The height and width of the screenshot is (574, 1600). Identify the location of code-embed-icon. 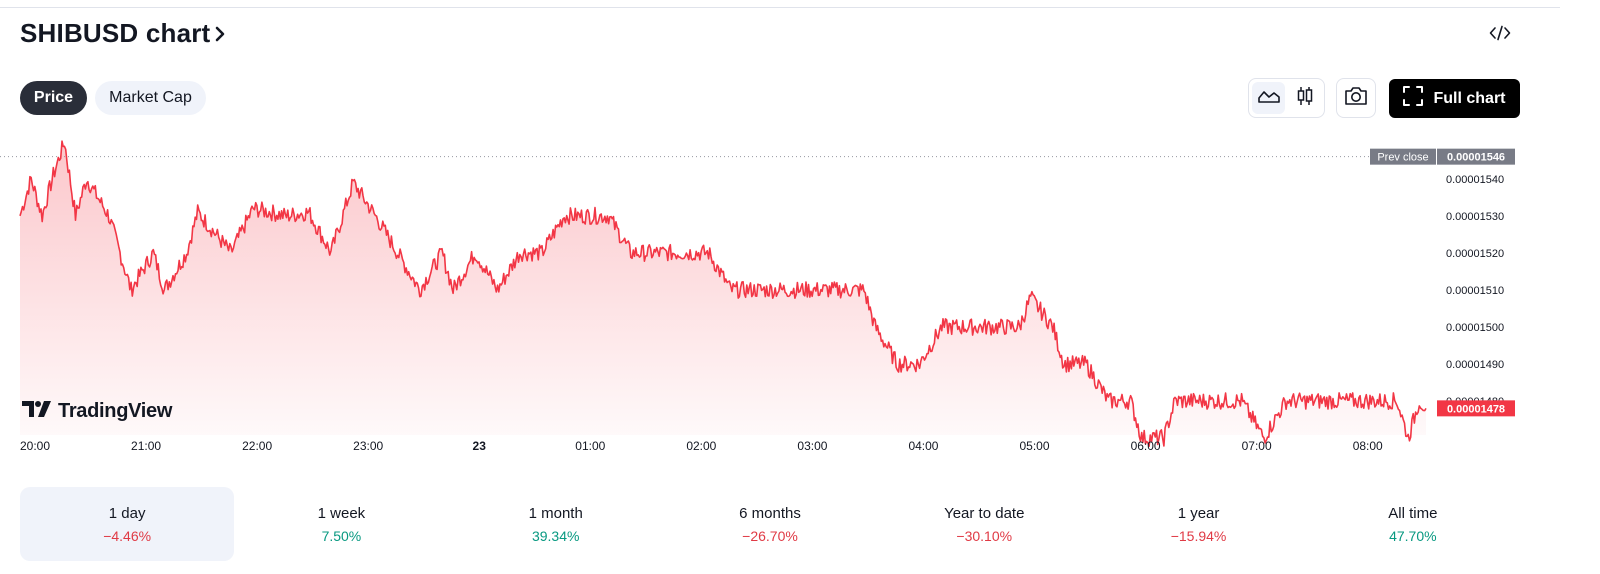
(1500, 35).